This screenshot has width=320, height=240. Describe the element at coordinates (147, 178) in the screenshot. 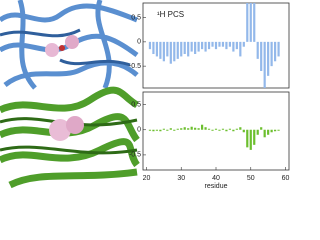

I see `x-tick-label: 20` at that location.